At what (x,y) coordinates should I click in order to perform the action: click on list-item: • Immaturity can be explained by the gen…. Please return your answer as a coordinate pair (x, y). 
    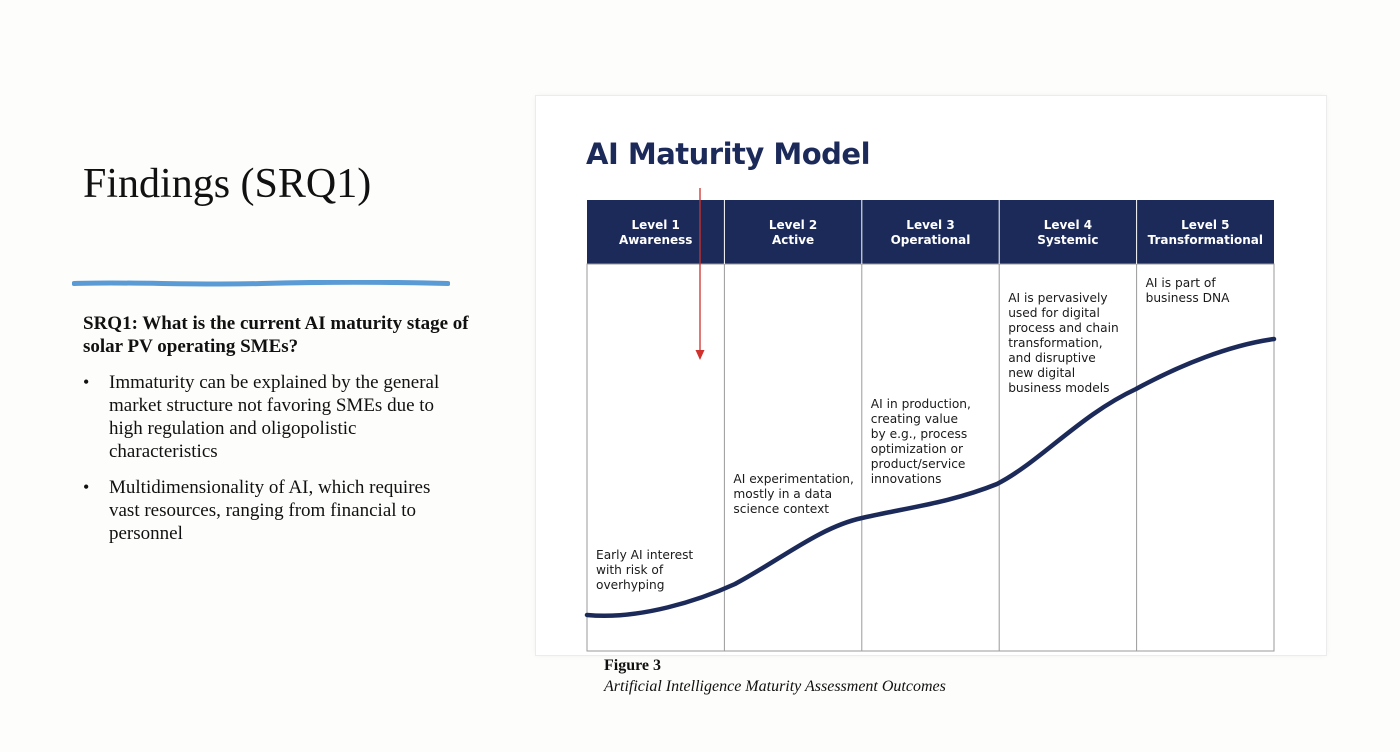
    Looking at the image, I should click on (273, 417).